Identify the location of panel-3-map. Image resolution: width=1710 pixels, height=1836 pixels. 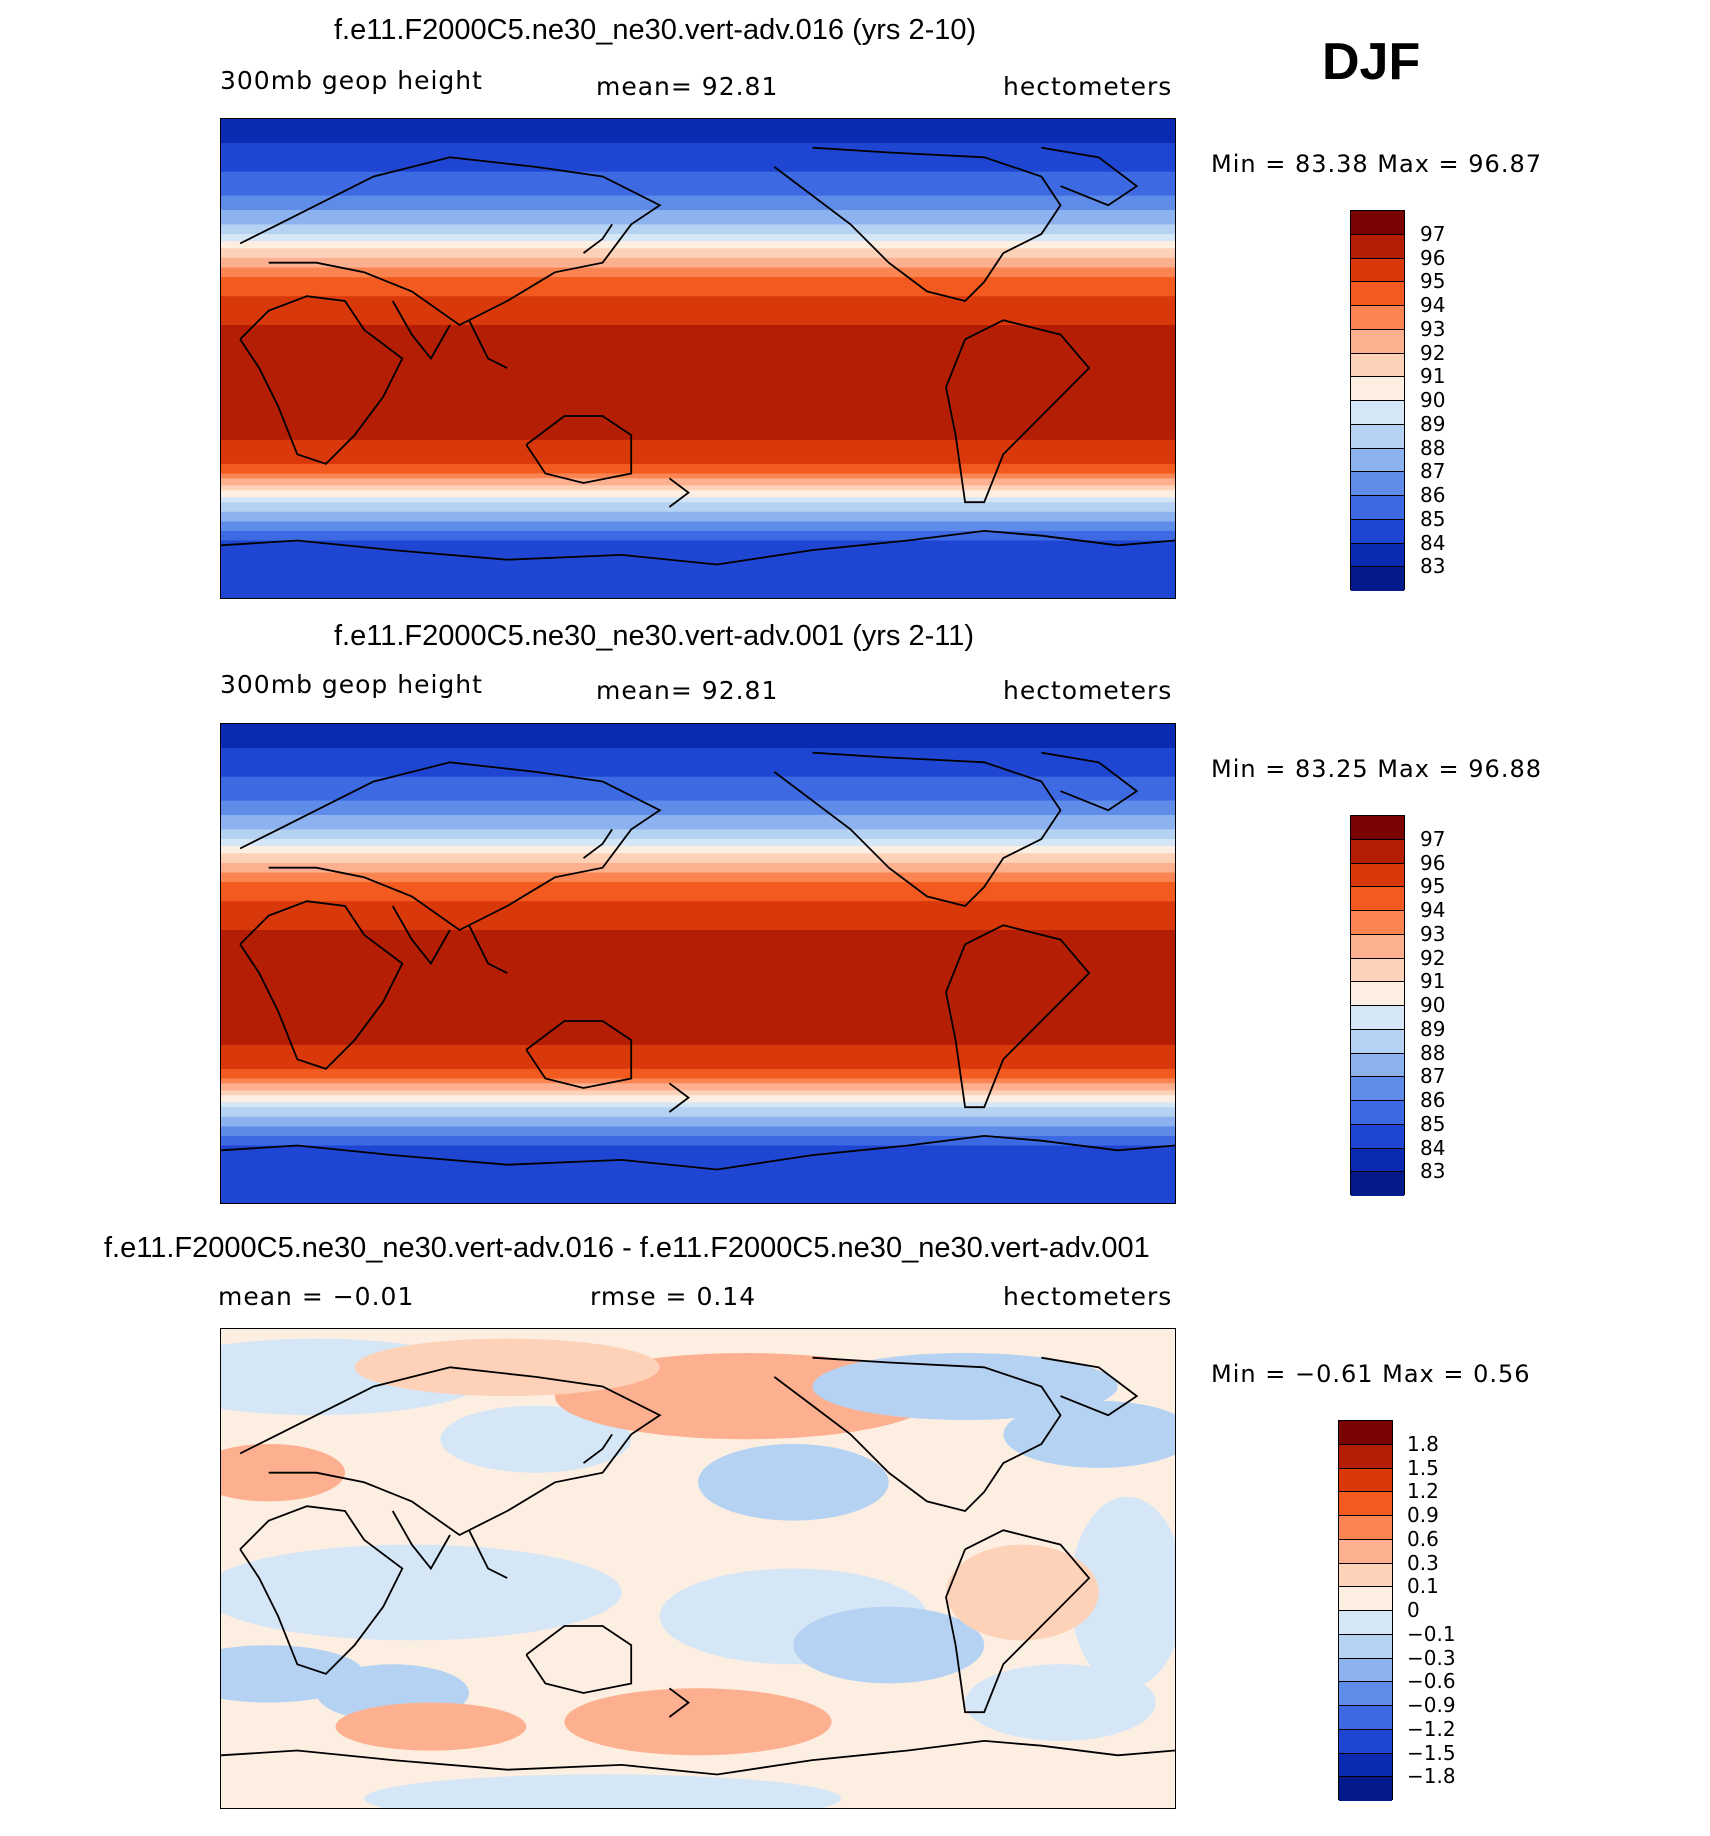
(698, 1568).